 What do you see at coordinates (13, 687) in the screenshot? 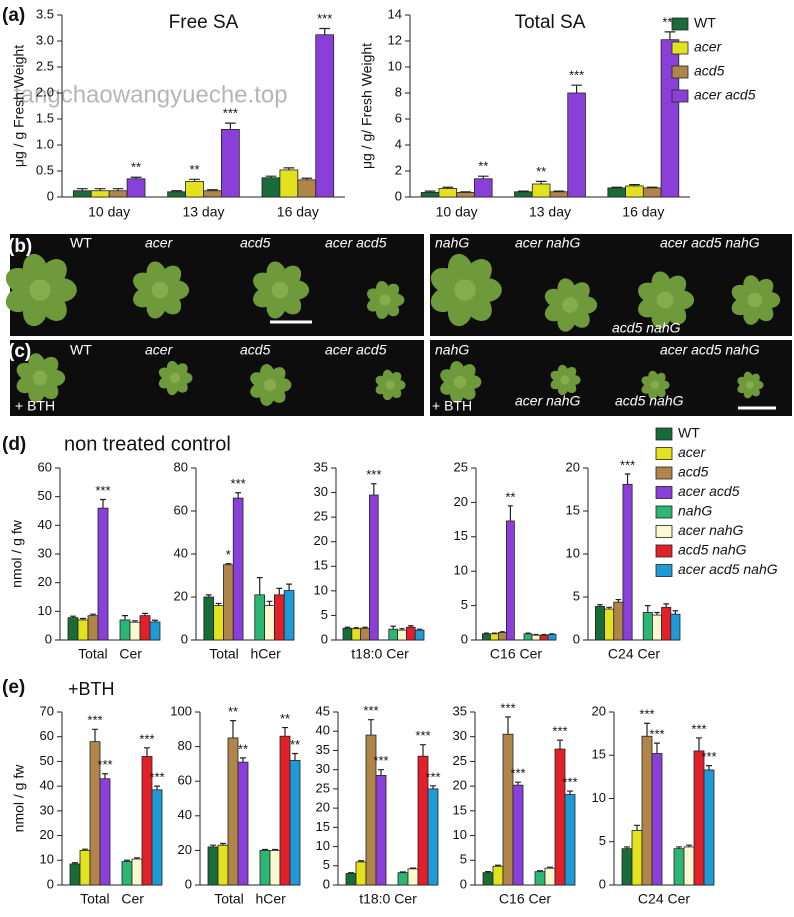
I see `panel-label: (e)` at bounding box center [13, 687].